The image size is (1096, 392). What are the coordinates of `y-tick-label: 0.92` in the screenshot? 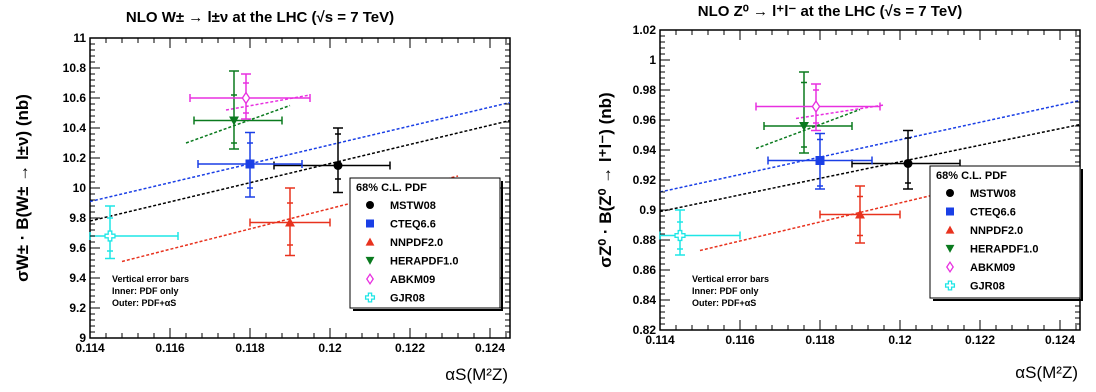 It's located at (645, 180).